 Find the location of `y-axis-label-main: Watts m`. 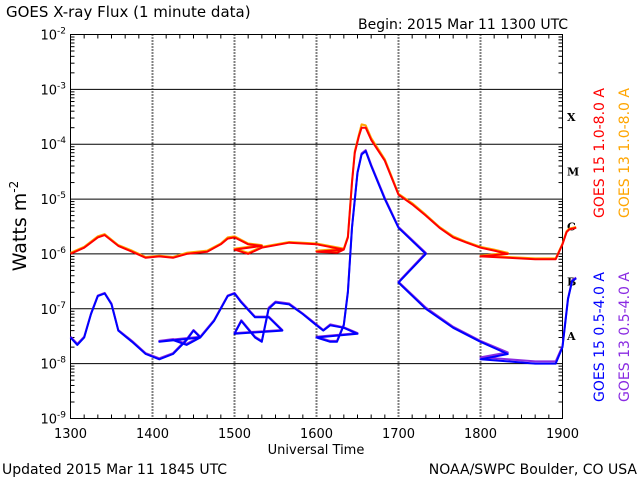

y-axis-label-main: Watts m is located at coordinates (20, 232).